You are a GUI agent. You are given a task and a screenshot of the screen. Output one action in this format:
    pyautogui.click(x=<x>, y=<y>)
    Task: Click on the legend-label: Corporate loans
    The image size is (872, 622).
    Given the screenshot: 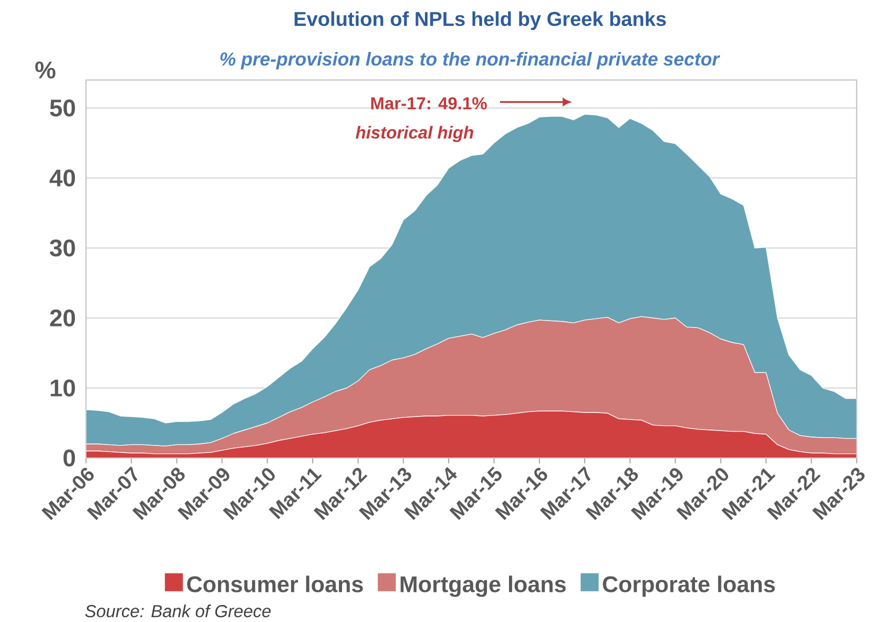 What is the action you would take?
    pyautogui.click(x=688, y=586)
    